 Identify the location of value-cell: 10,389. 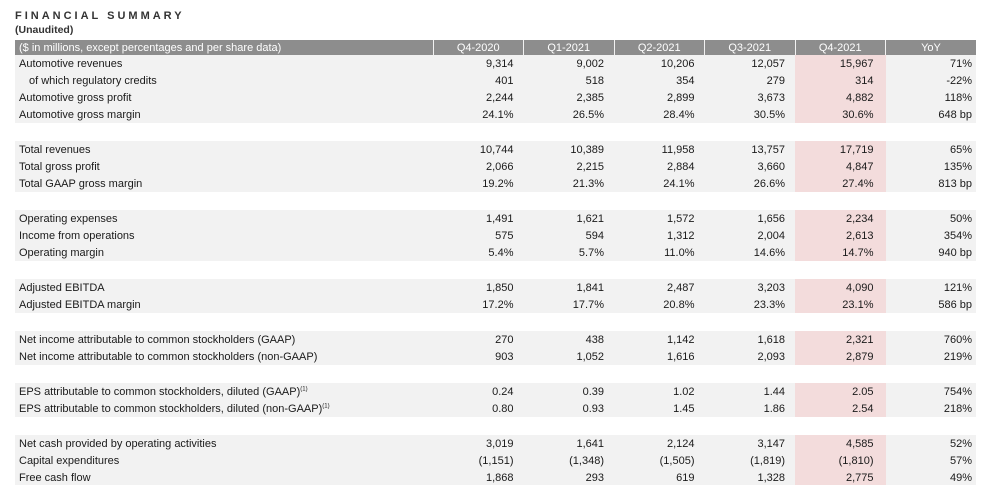
(568, 149).